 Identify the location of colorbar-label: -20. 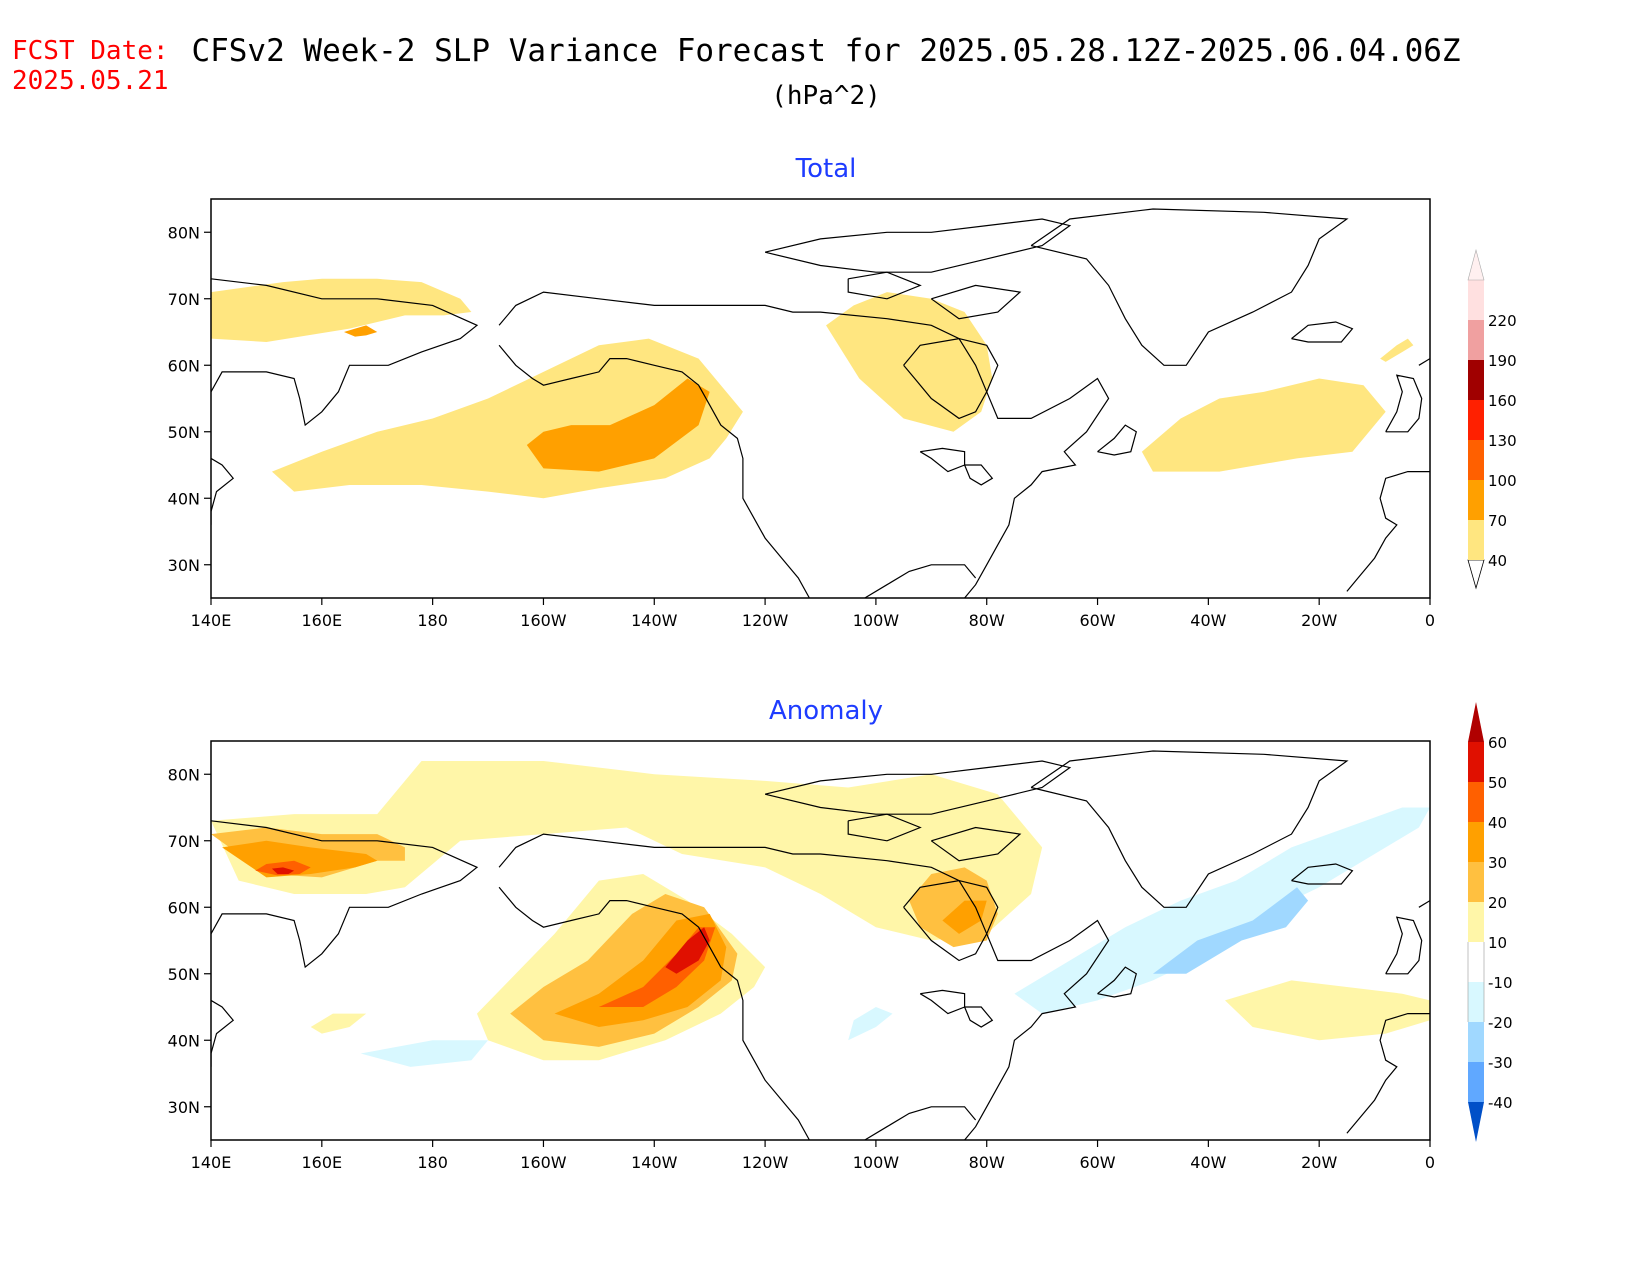
(1500, 1023).